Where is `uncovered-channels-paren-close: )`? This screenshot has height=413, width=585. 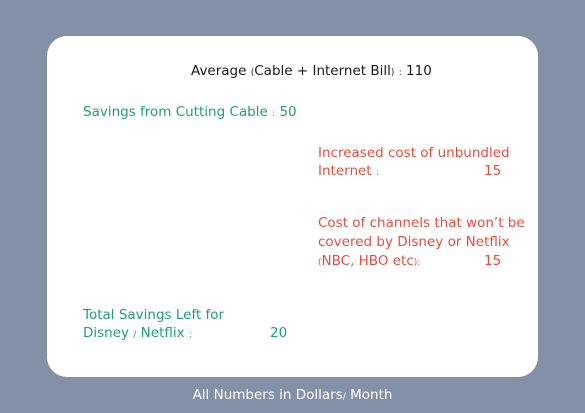 uncovered-channels-paren-close: ) is located at coordinates (415, 263).